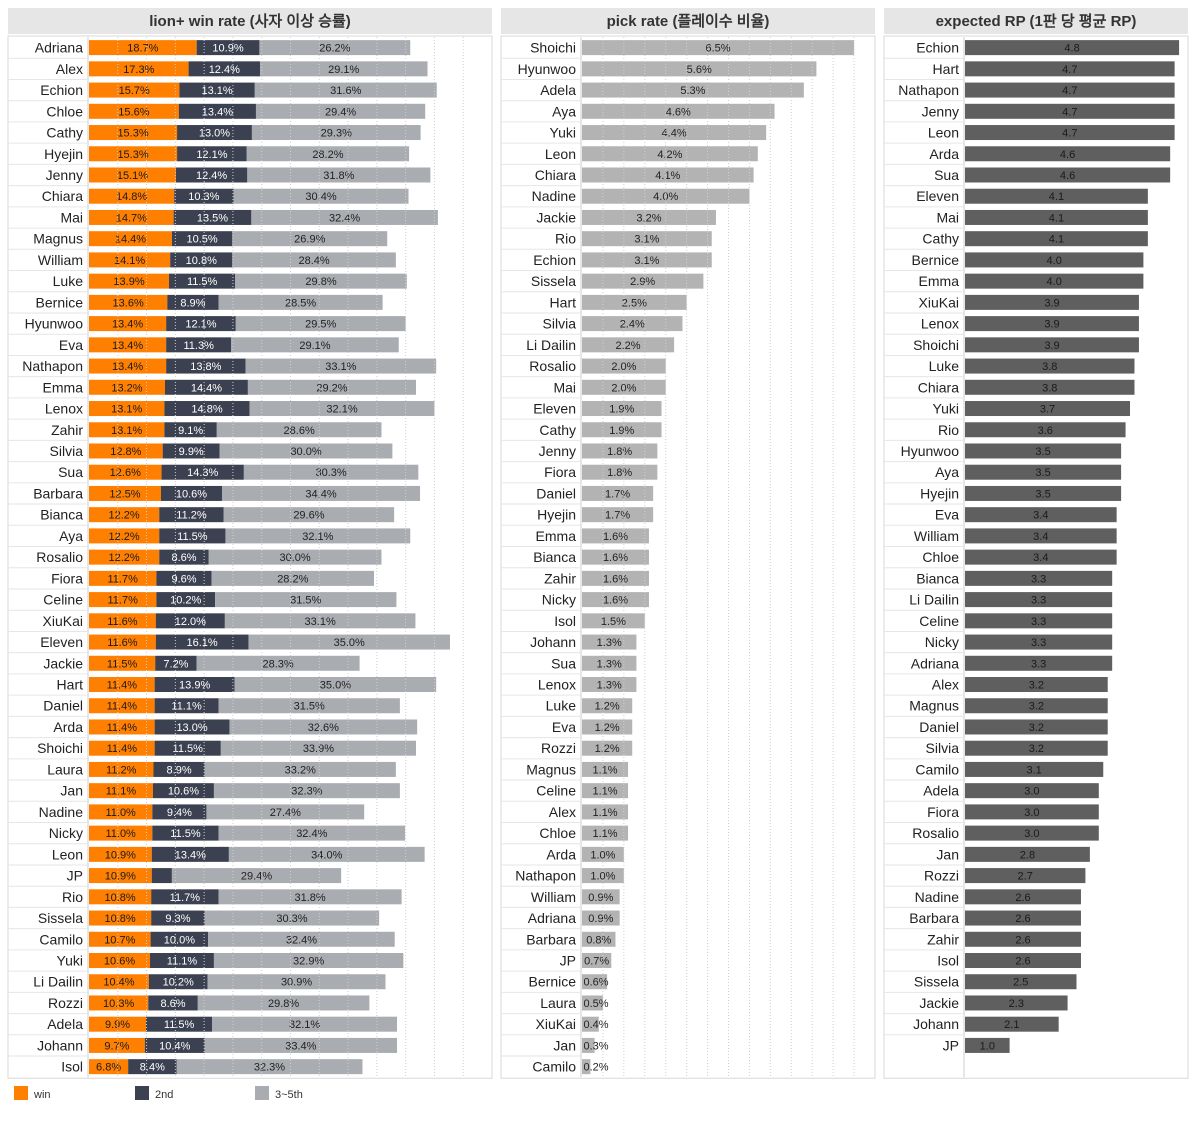  Describe the element at coordinates (561, 706) in the screenshot. I see `category-label: Luke` at that location.